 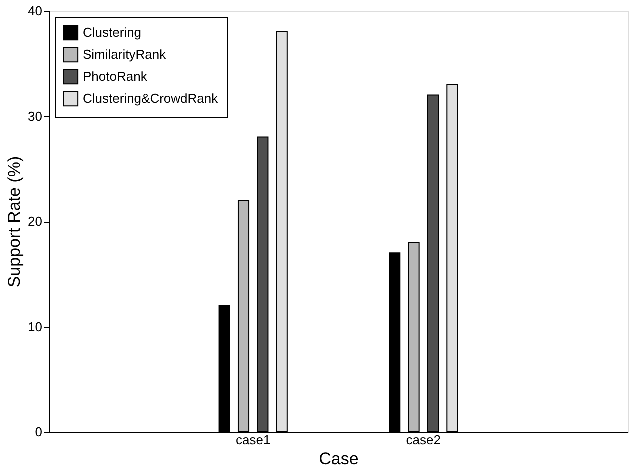 What do you see at coordinates (14, 222) in the screenshot?
I see `y-axis-title: Support Rate (%)` at bounding box center [14, 222].